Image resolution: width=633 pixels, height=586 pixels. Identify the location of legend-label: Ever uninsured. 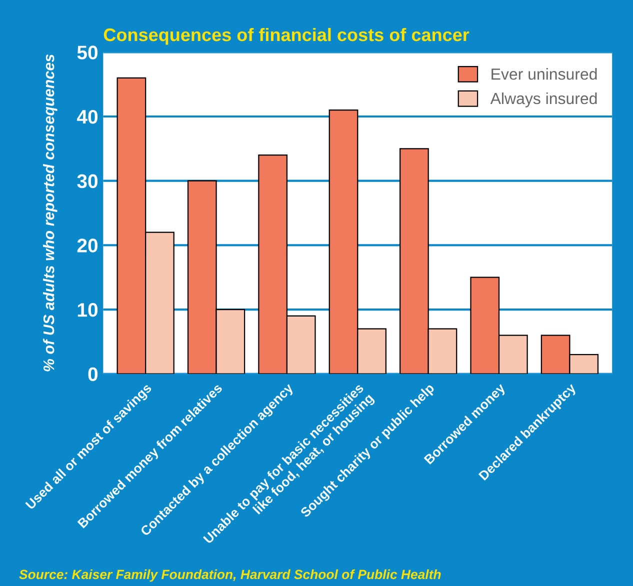
(544, 74).